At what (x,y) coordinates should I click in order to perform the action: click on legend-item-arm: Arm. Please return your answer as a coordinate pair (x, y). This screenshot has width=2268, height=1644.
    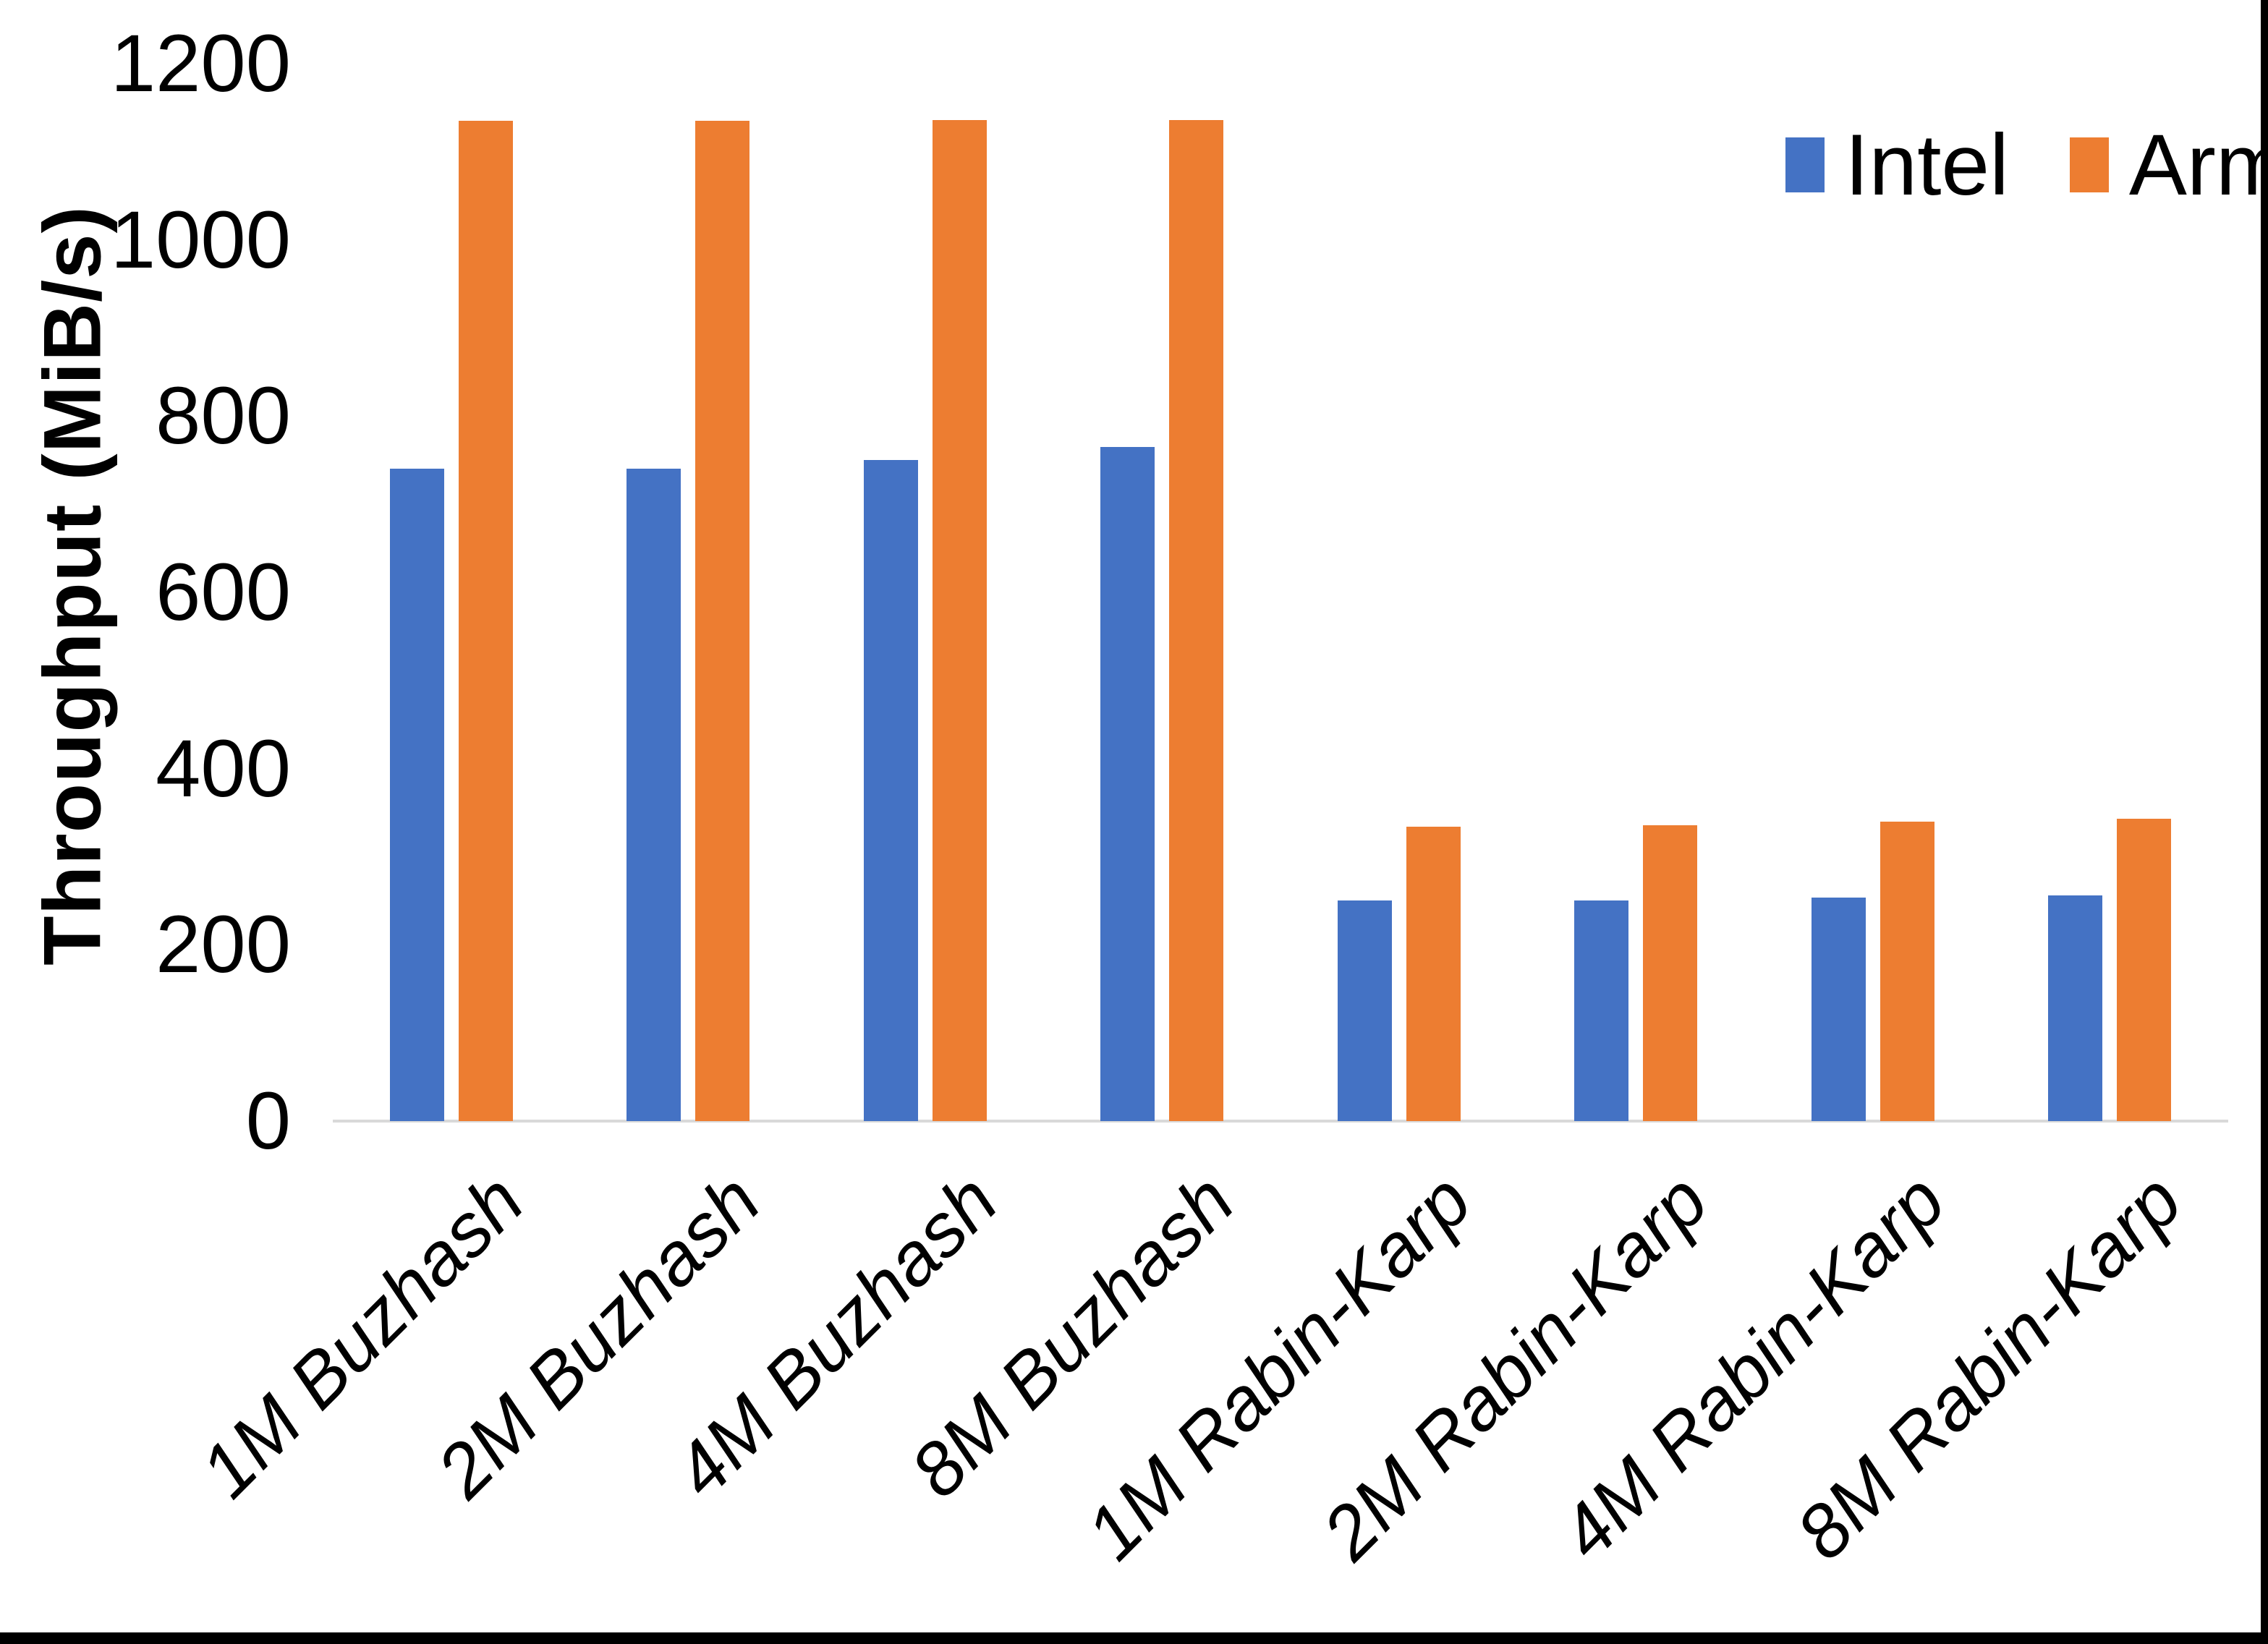
    Looking at the image, I should click on (2168, 164).